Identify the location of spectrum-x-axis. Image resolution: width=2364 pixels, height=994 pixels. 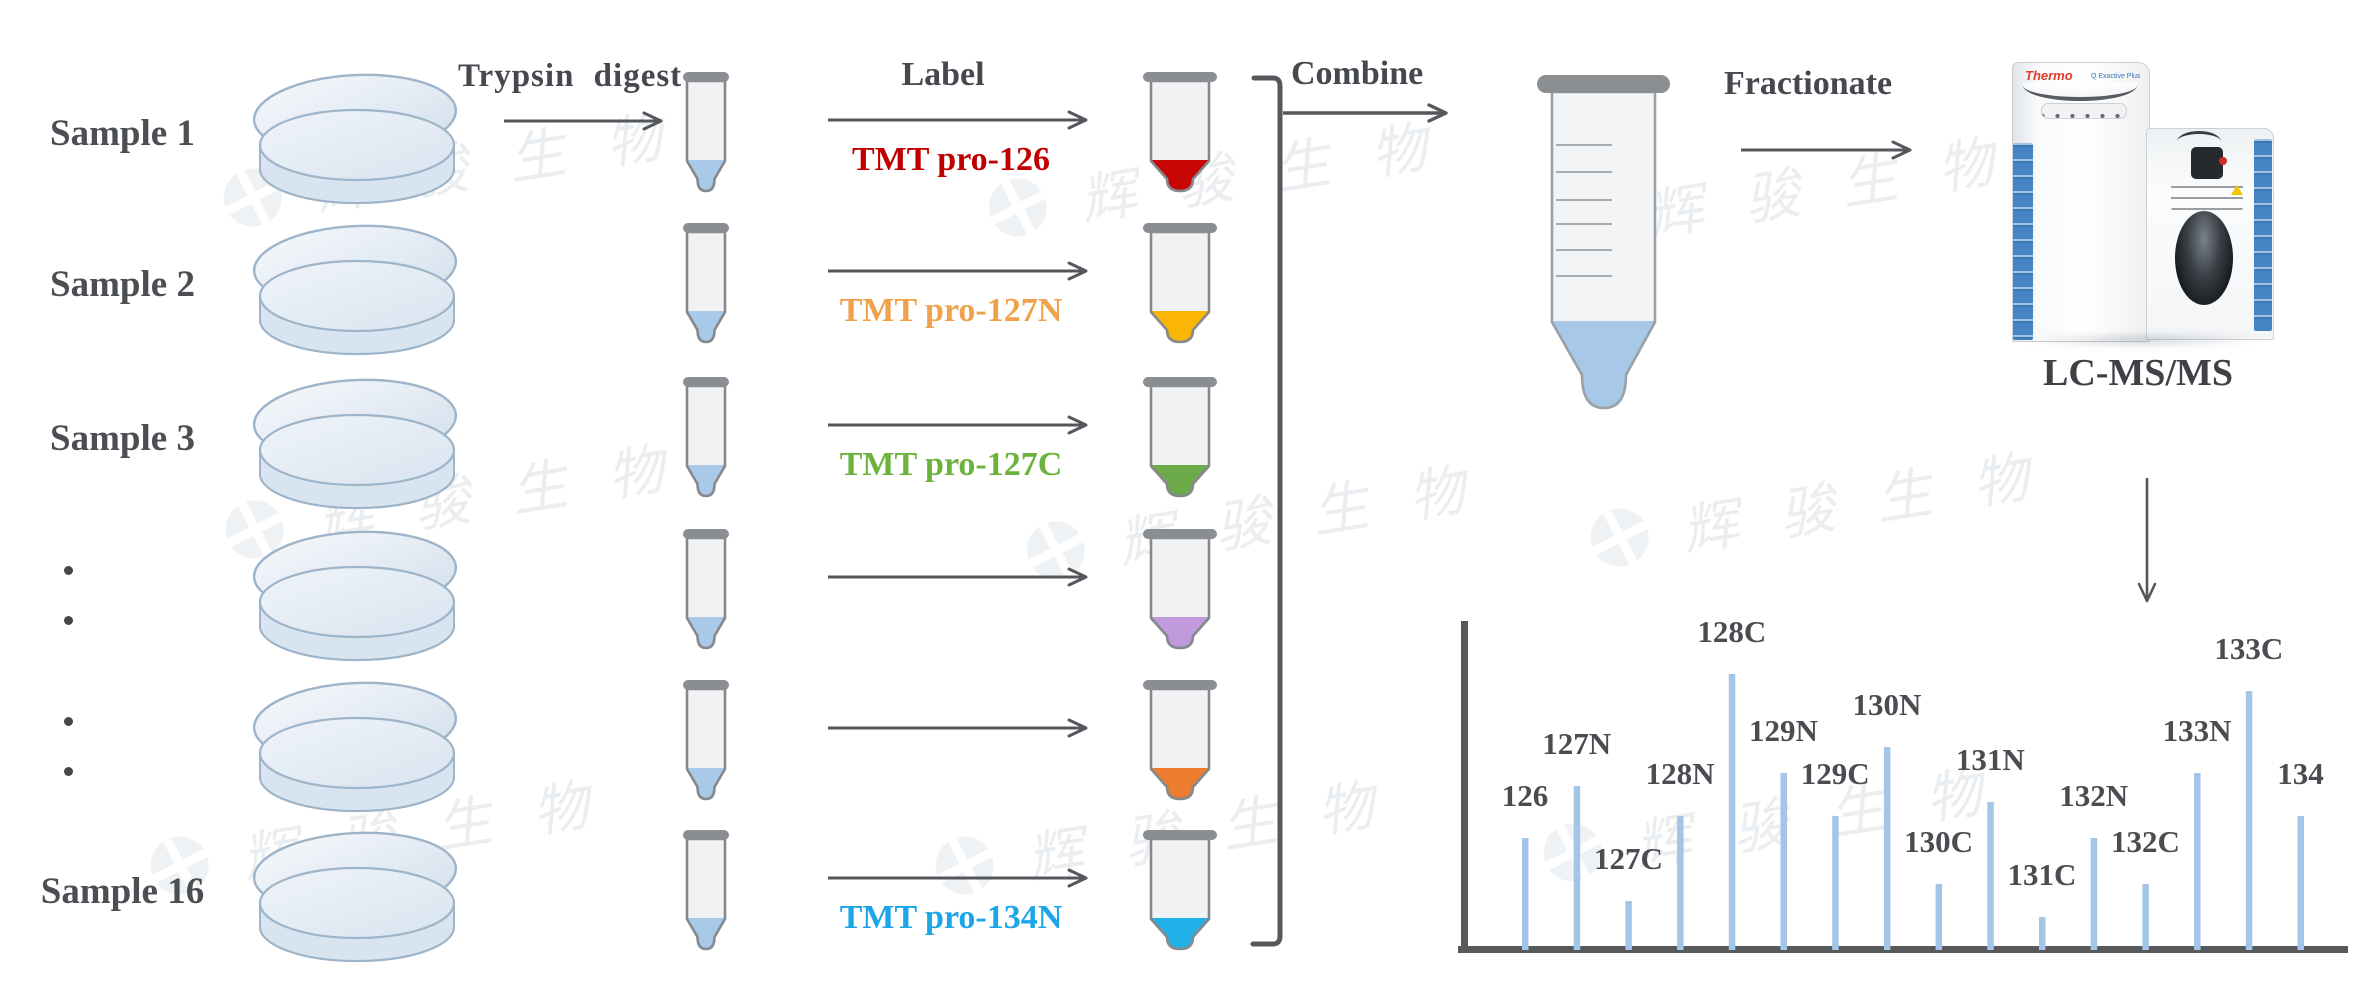
(1903, 949).